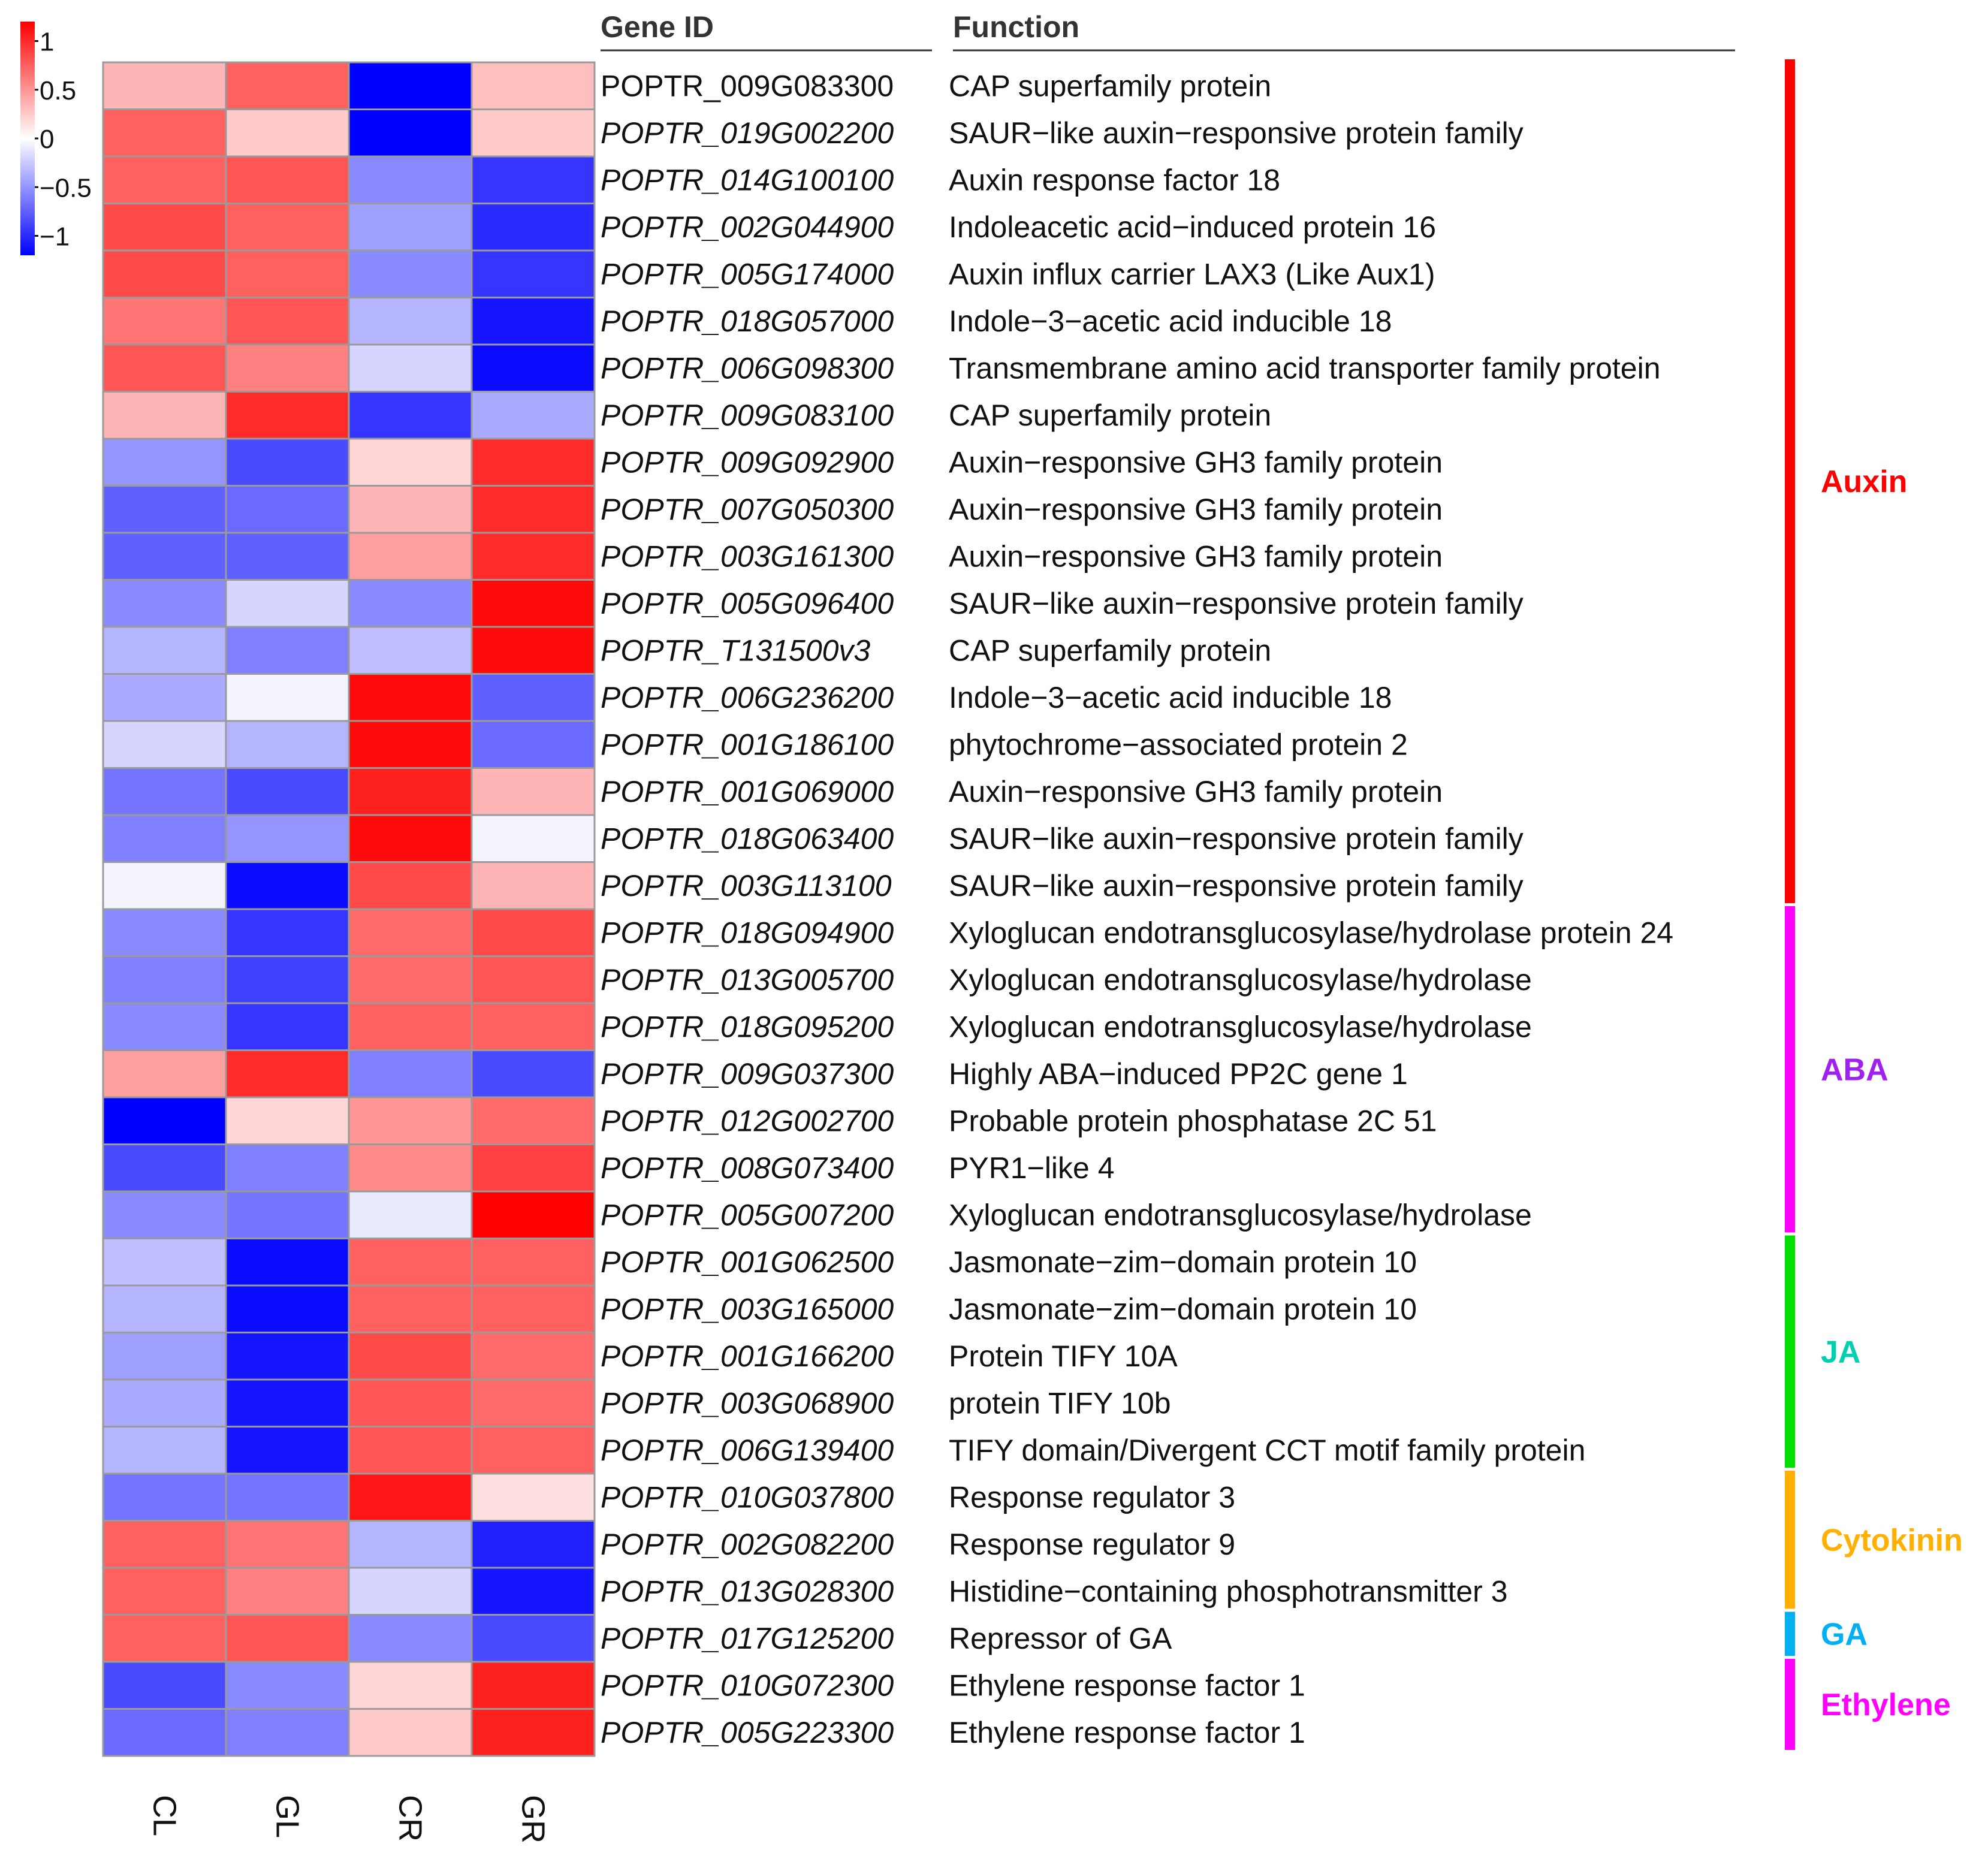 The height and width of the screenshot is (1862, 1988). What do you see at coordinates (748, 1356) in the screenshot?
I see `gene-id-label: POPTR_001G166200` at bounding box center [748, 1356].